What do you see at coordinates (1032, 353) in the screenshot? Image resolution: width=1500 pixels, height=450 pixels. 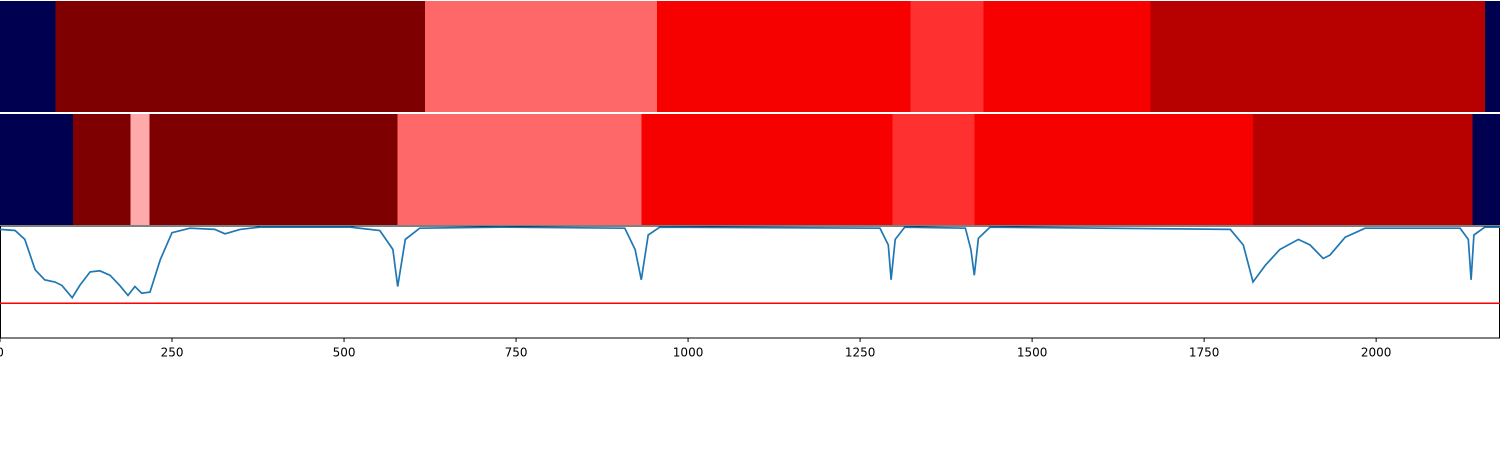 I see `x-tick-label: 1500` at bounding box center [1032, 353].